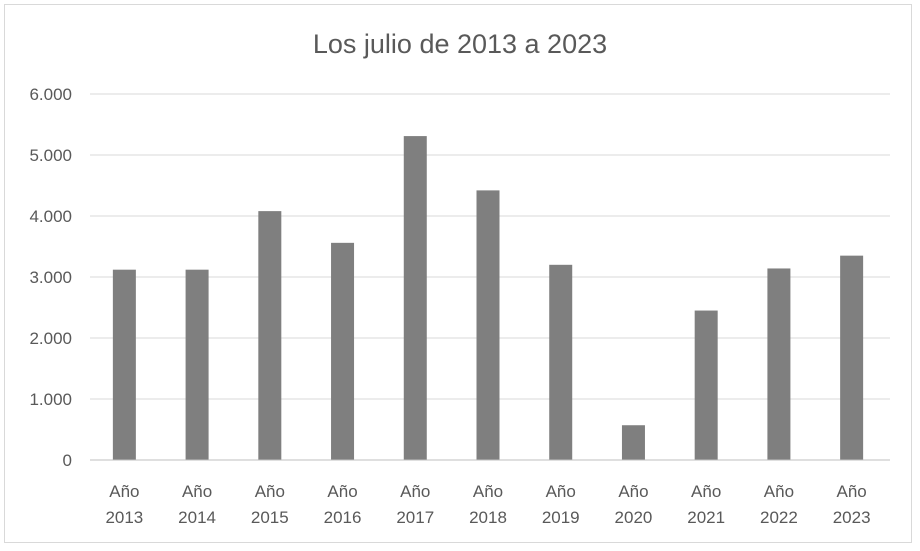  Describe the element at coordinates (415, 504) in the screenshot. I see `x-tick-label: Año 2017` at that location.